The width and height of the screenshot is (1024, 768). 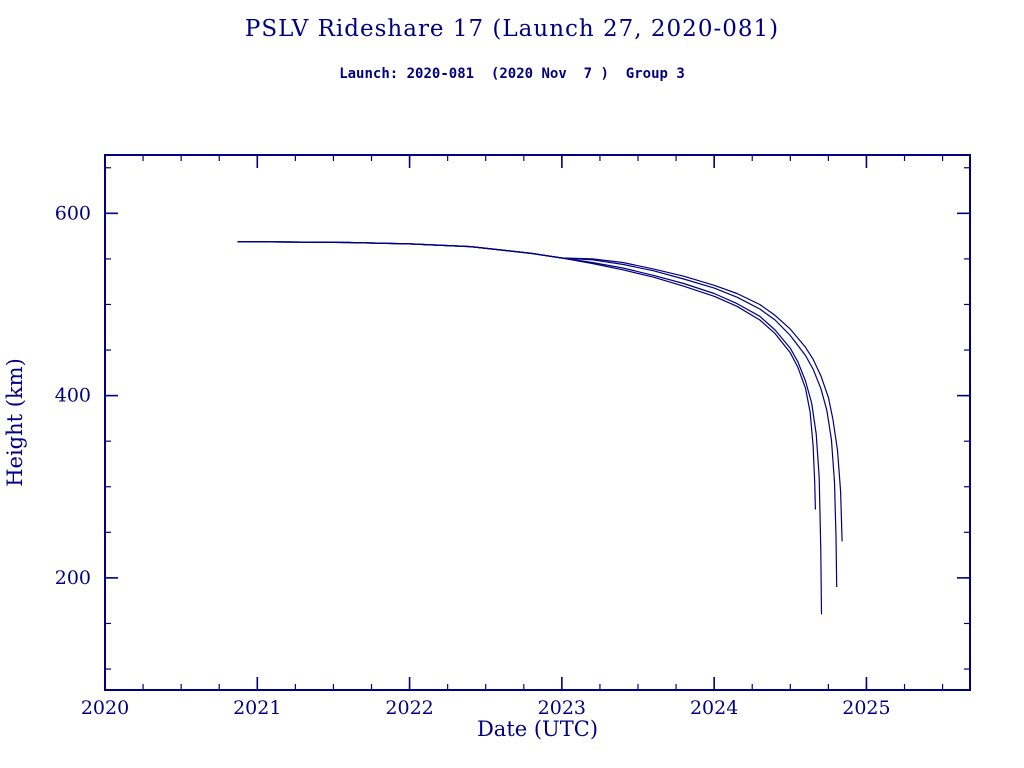 What do you see at coordinates (73, 396) in the screenshot?
I see `y-tick-label: 400` at bounding box center [73, 396].